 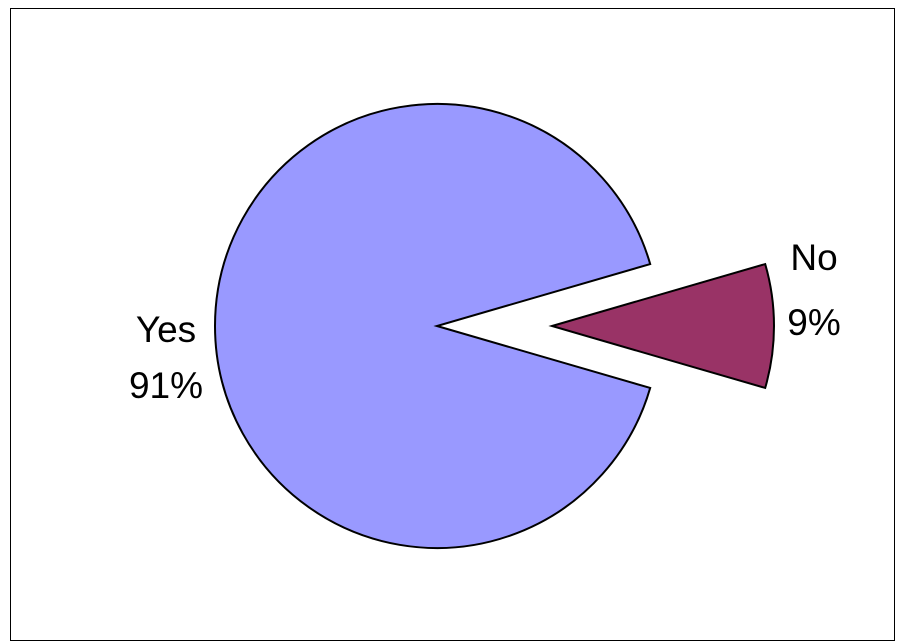 What do you see at coordinates (813, 322) in the screenshot?
I see `slice-label-no-percent: 9%` at bounding box center [813, 322].